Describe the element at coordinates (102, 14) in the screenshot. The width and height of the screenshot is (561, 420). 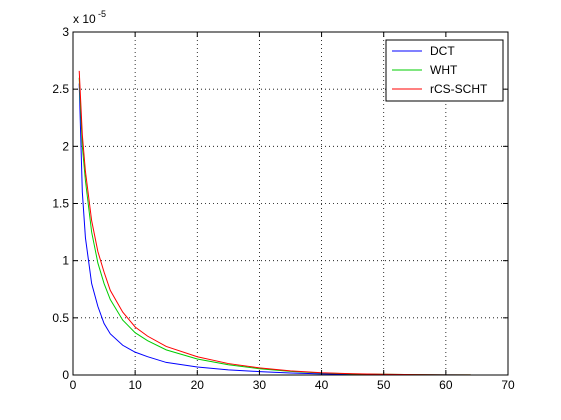
I see `y-multiplier-exponent: -5` at that location.